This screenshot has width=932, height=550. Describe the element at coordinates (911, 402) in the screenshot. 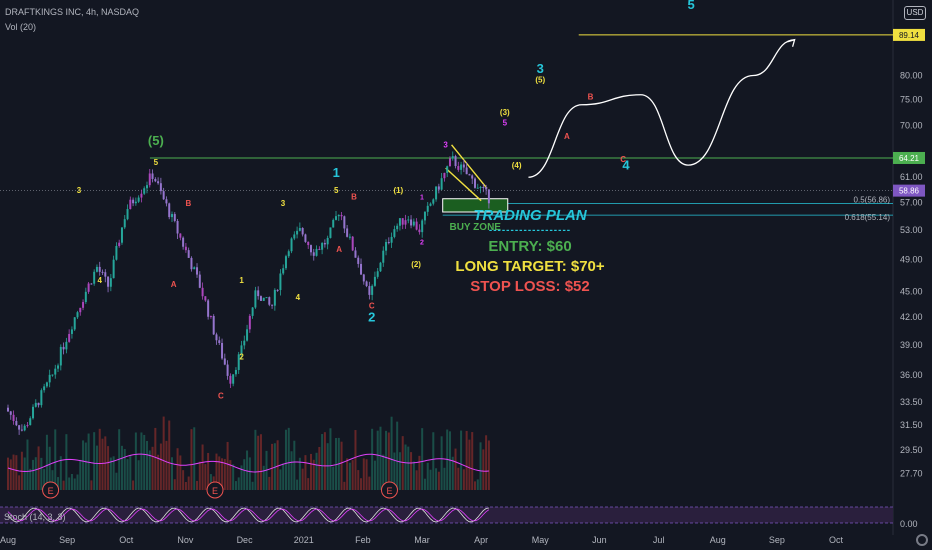

I see `y-tick-label: 33.50` at that location.